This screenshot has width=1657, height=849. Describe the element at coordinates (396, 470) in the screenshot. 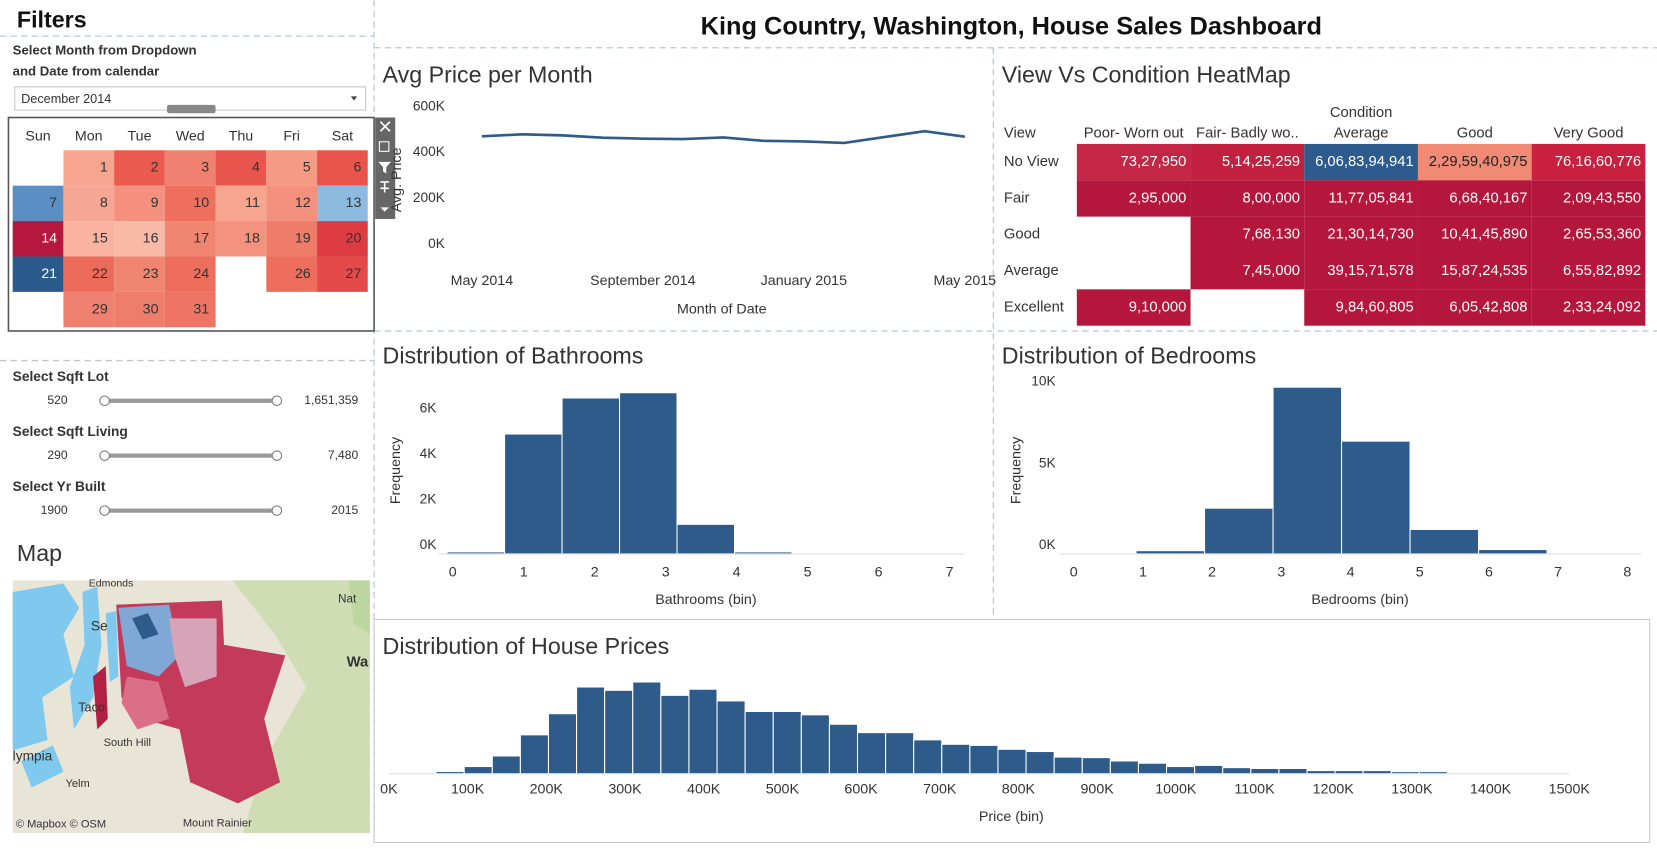

I see `y-axis-label: Frequency` at that location.